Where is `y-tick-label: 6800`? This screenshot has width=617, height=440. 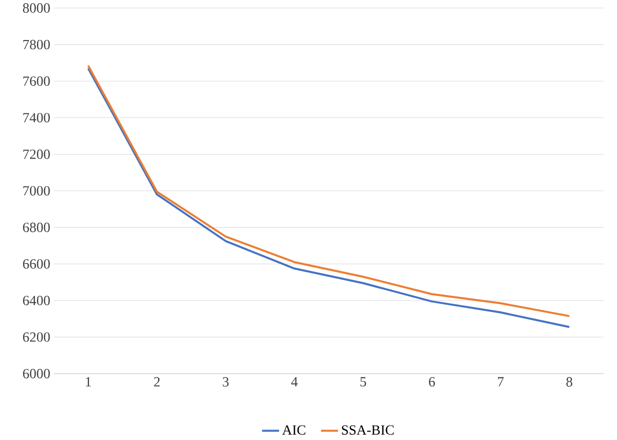
y-tick-label: 6800 is located at coordinates (36, 227).